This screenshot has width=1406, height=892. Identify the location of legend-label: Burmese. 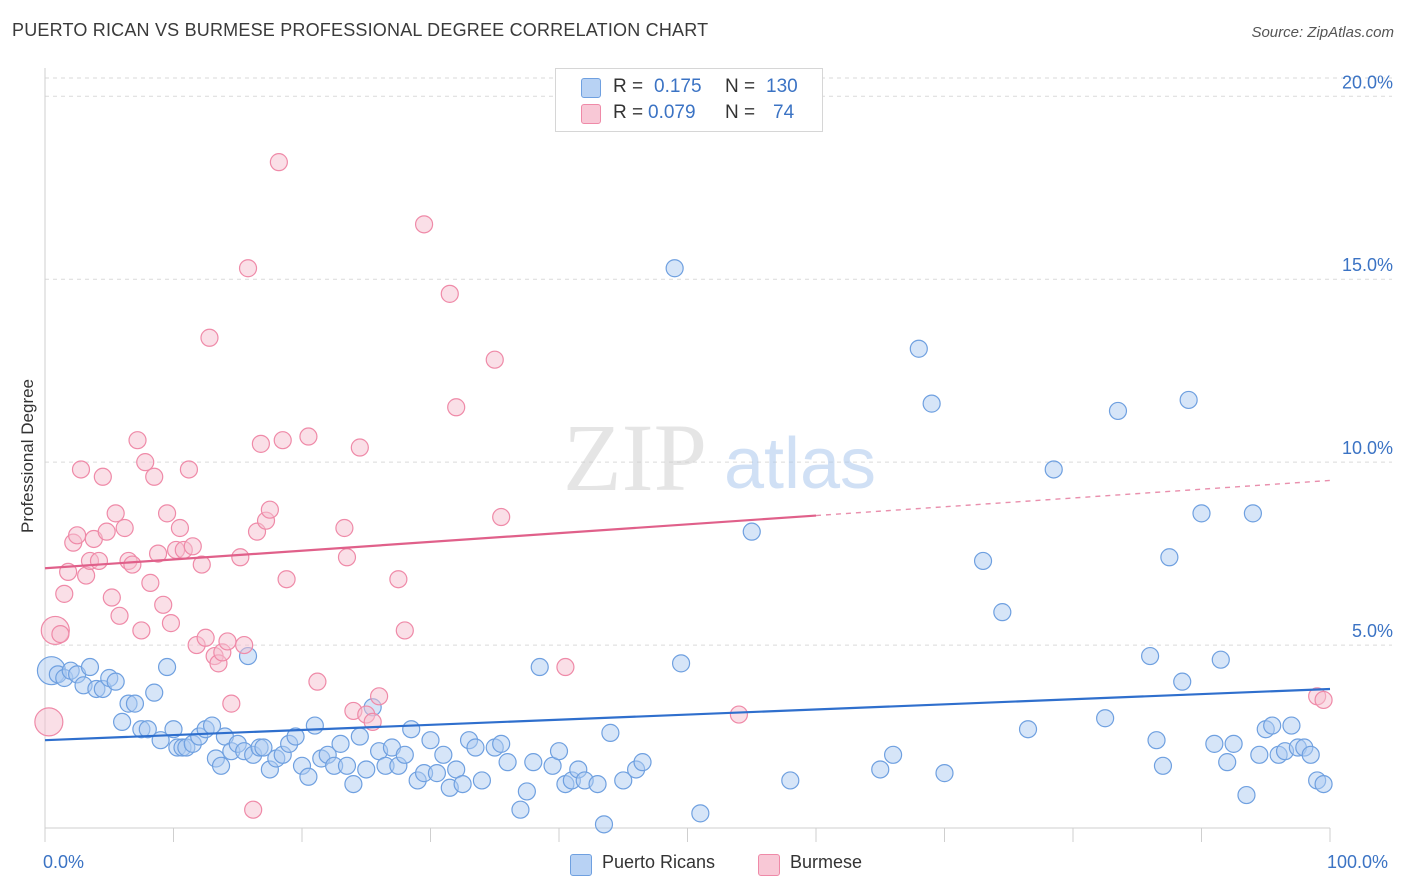
(826, 862).